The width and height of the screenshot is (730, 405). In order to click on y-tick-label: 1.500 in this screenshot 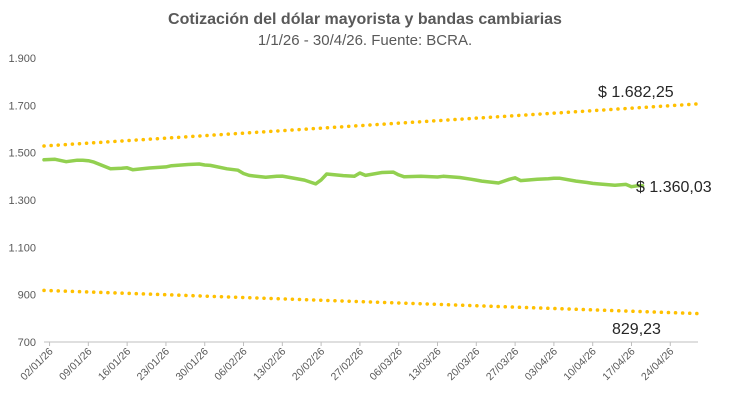, I will do `click(22, 154)`.